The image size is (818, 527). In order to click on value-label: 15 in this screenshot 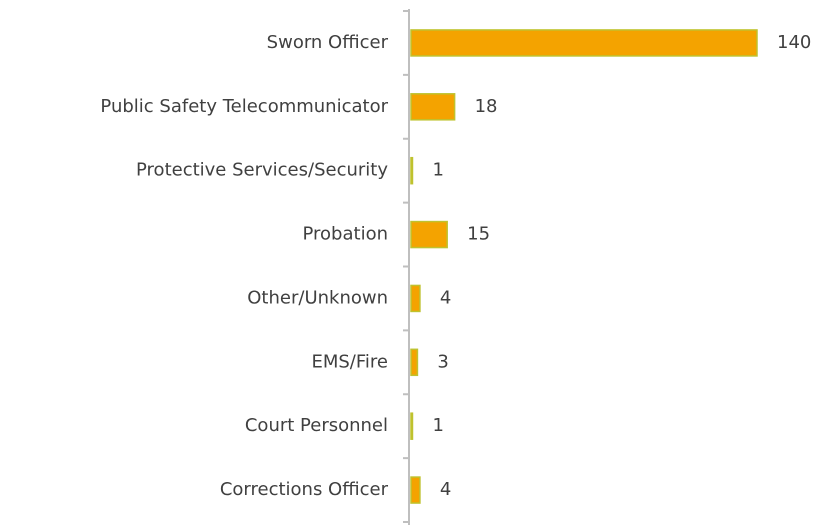, I will do `click(478, 234)`.